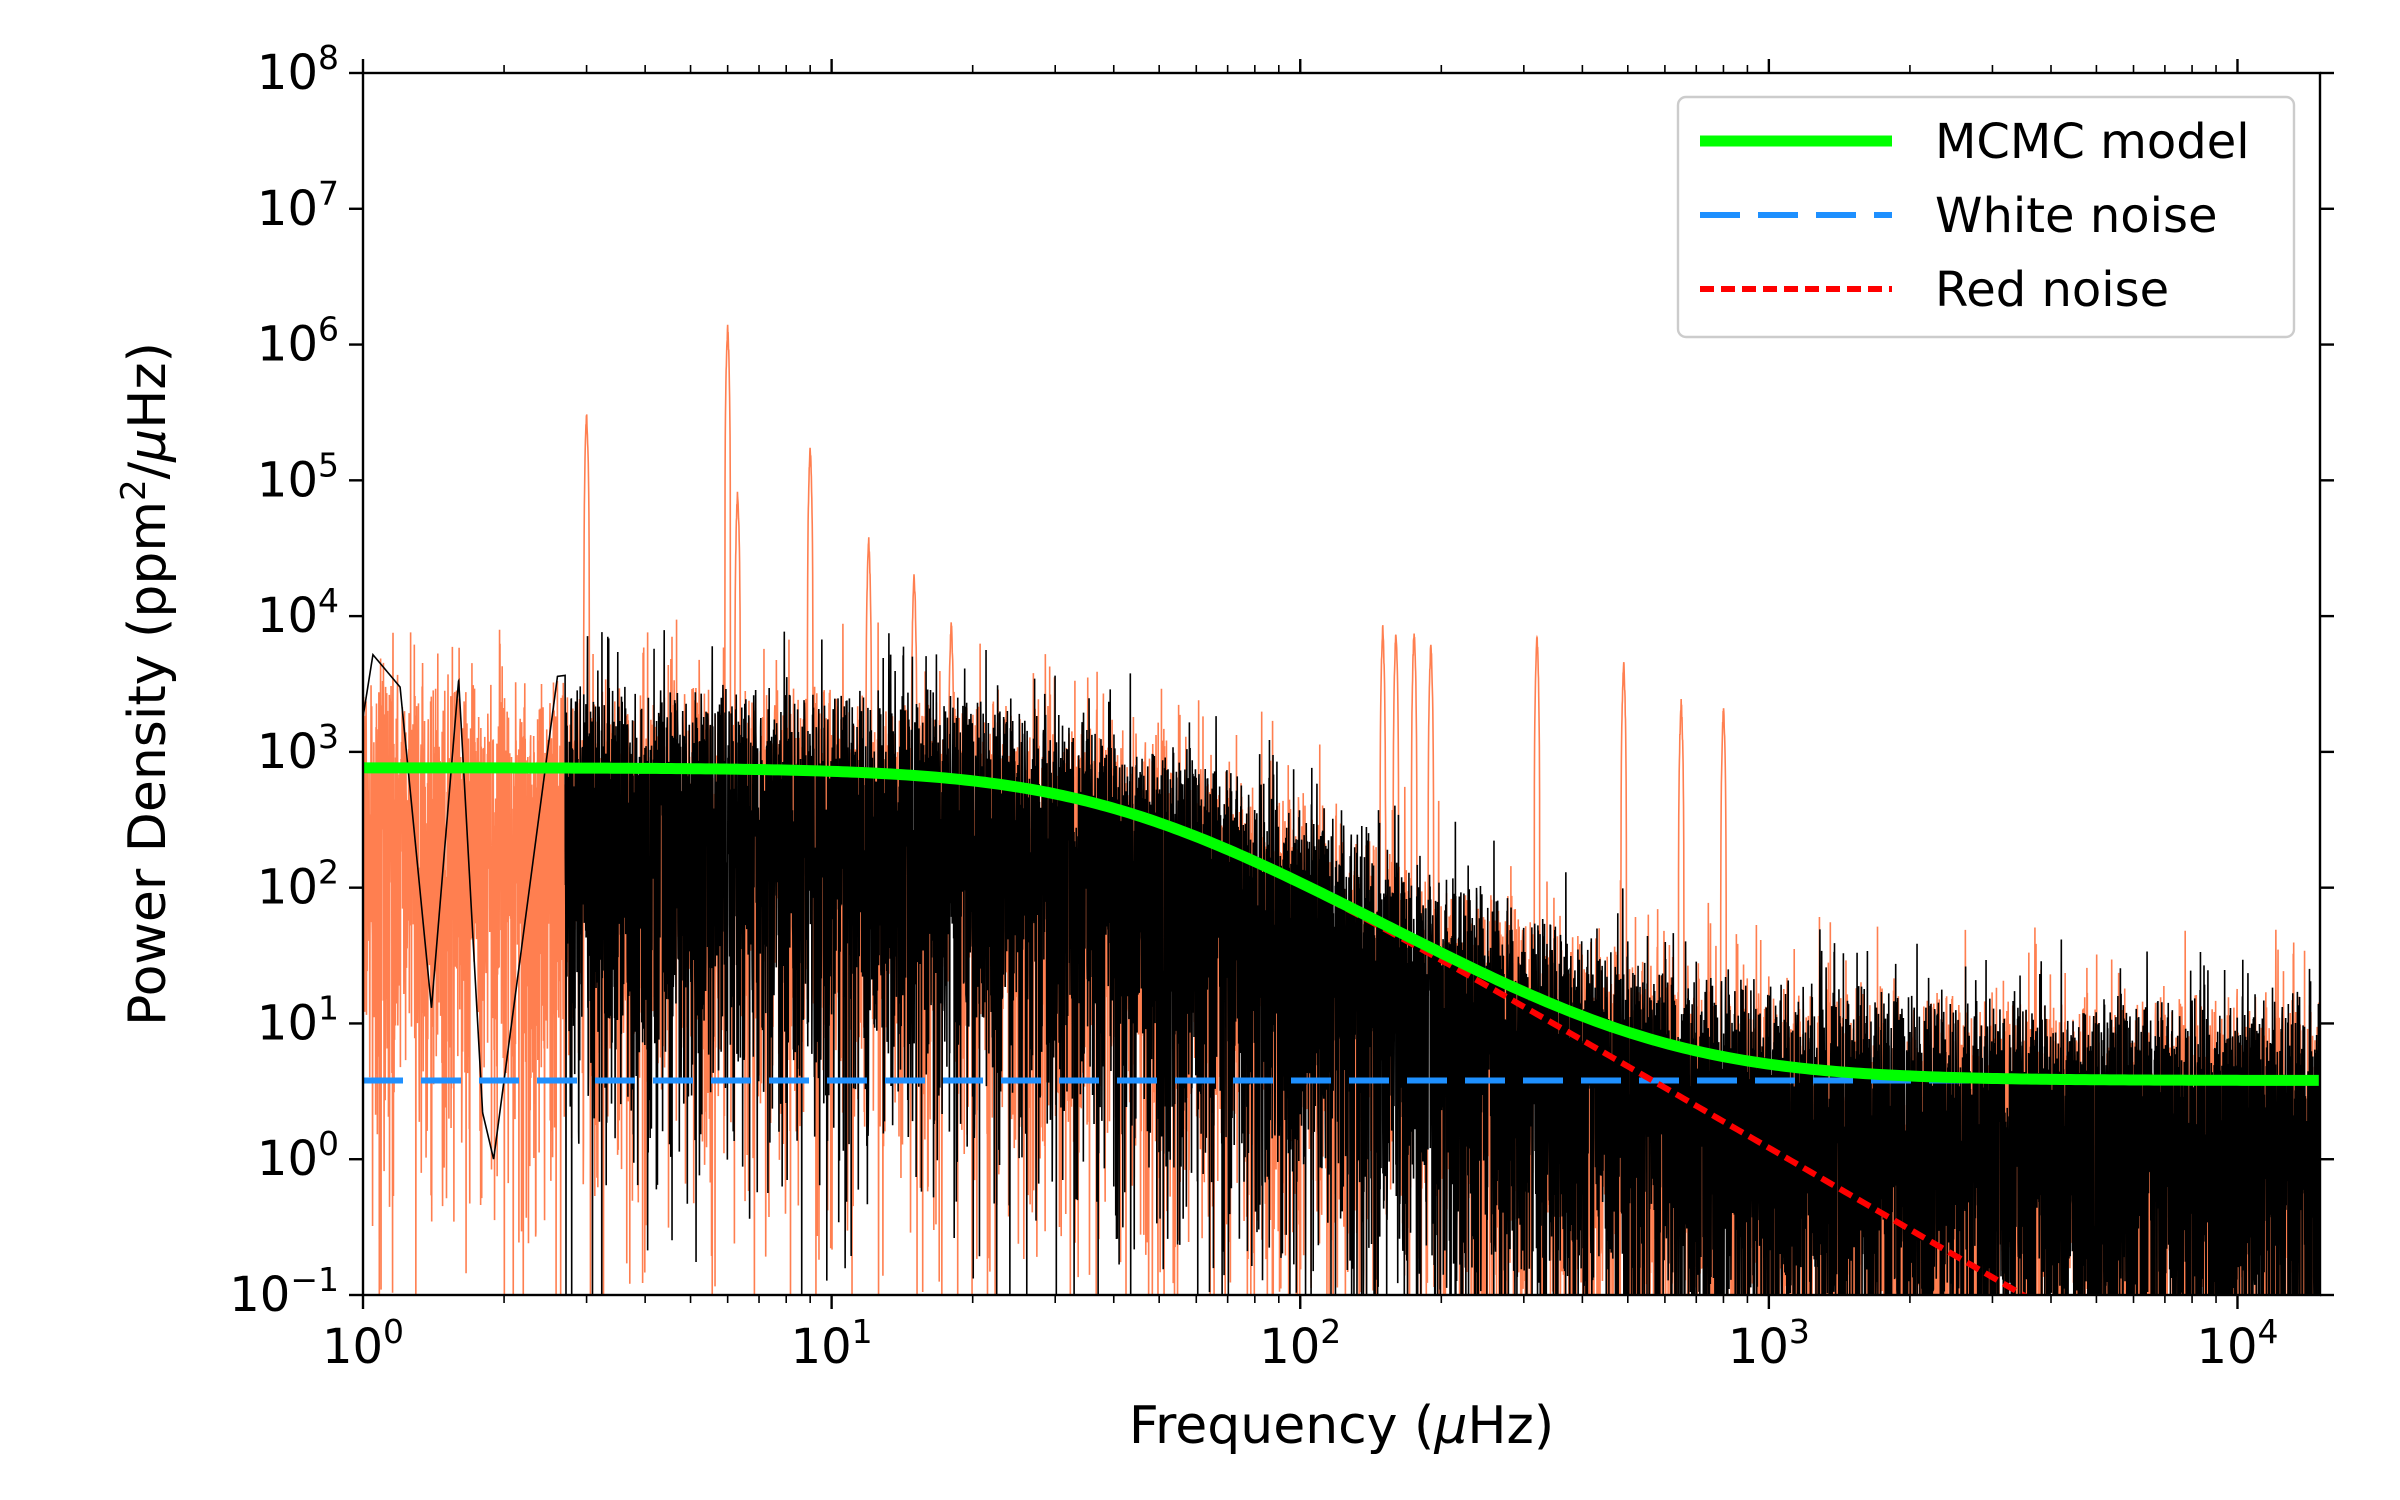 This screenshot has width=2400, height=1500. Describe the element at coordinates (298, 884) in the screenshot. I see `y-tick-label: 10²` at that location.